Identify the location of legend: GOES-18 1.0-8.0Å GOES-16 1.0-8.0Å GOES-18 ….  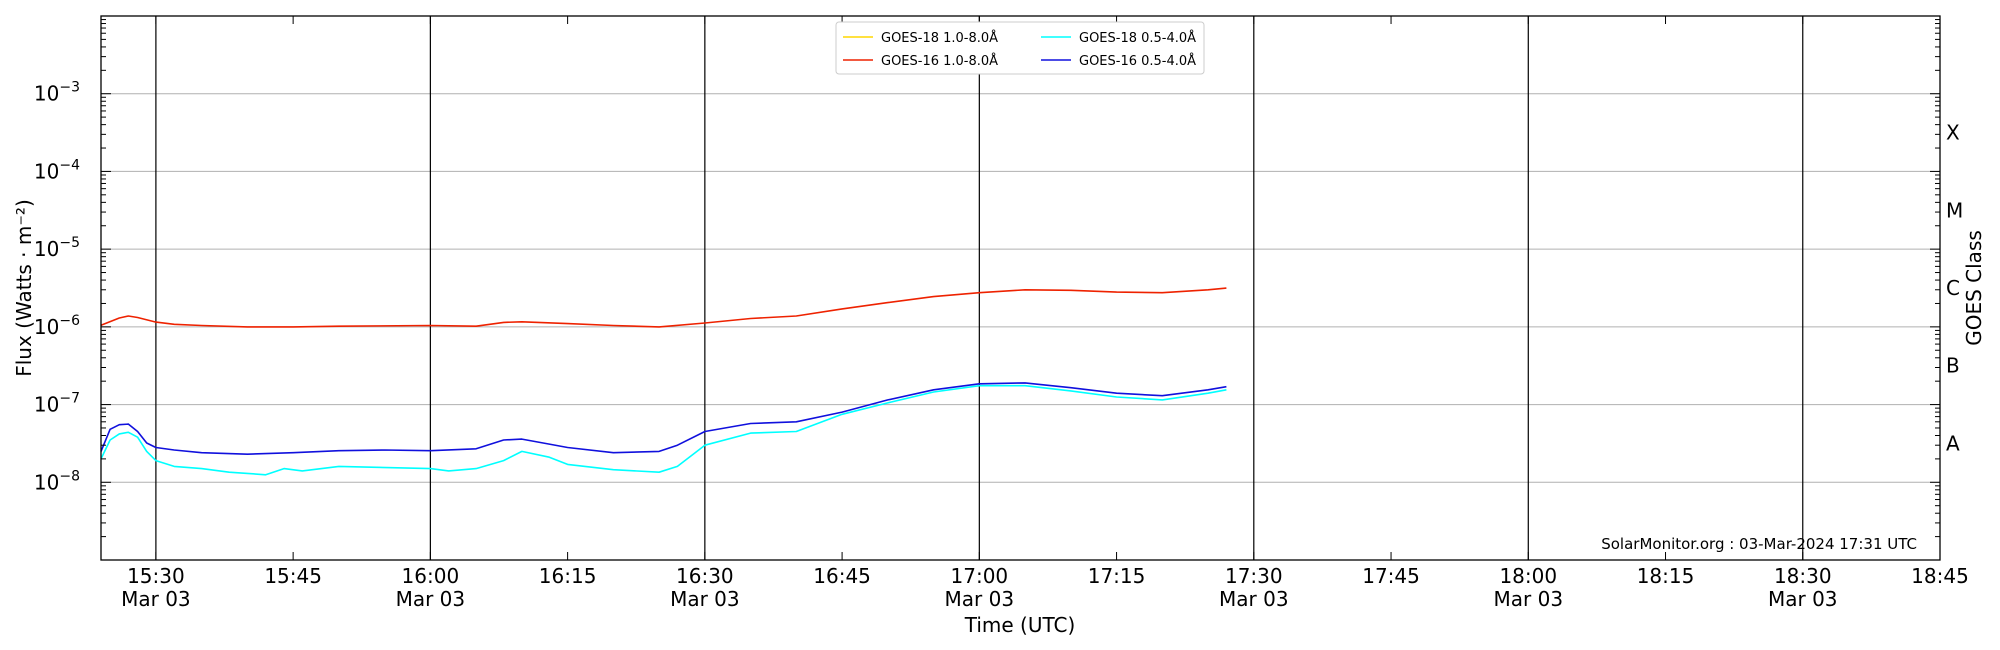
(1020, 48).